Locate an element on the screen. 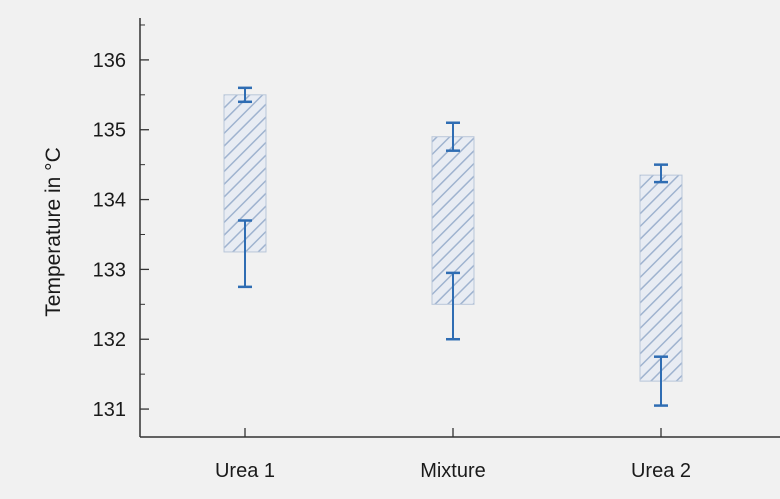  y-tick-label: 131 is located at coordinates (109, 410).